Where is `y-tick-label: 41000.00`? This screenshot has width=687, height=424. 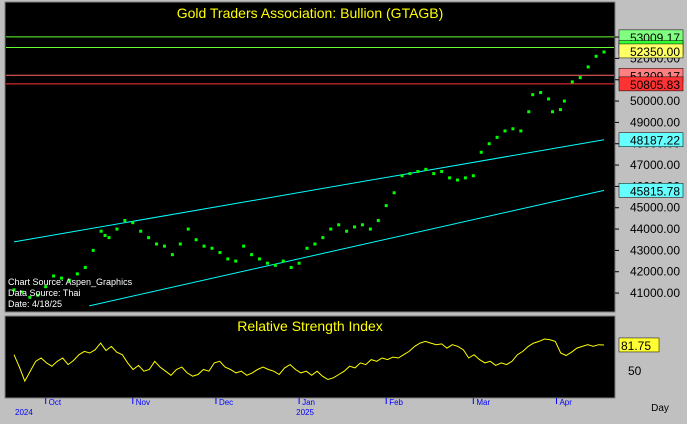 y-tick-label: 41000.00 is located at coordinates (655, 293).